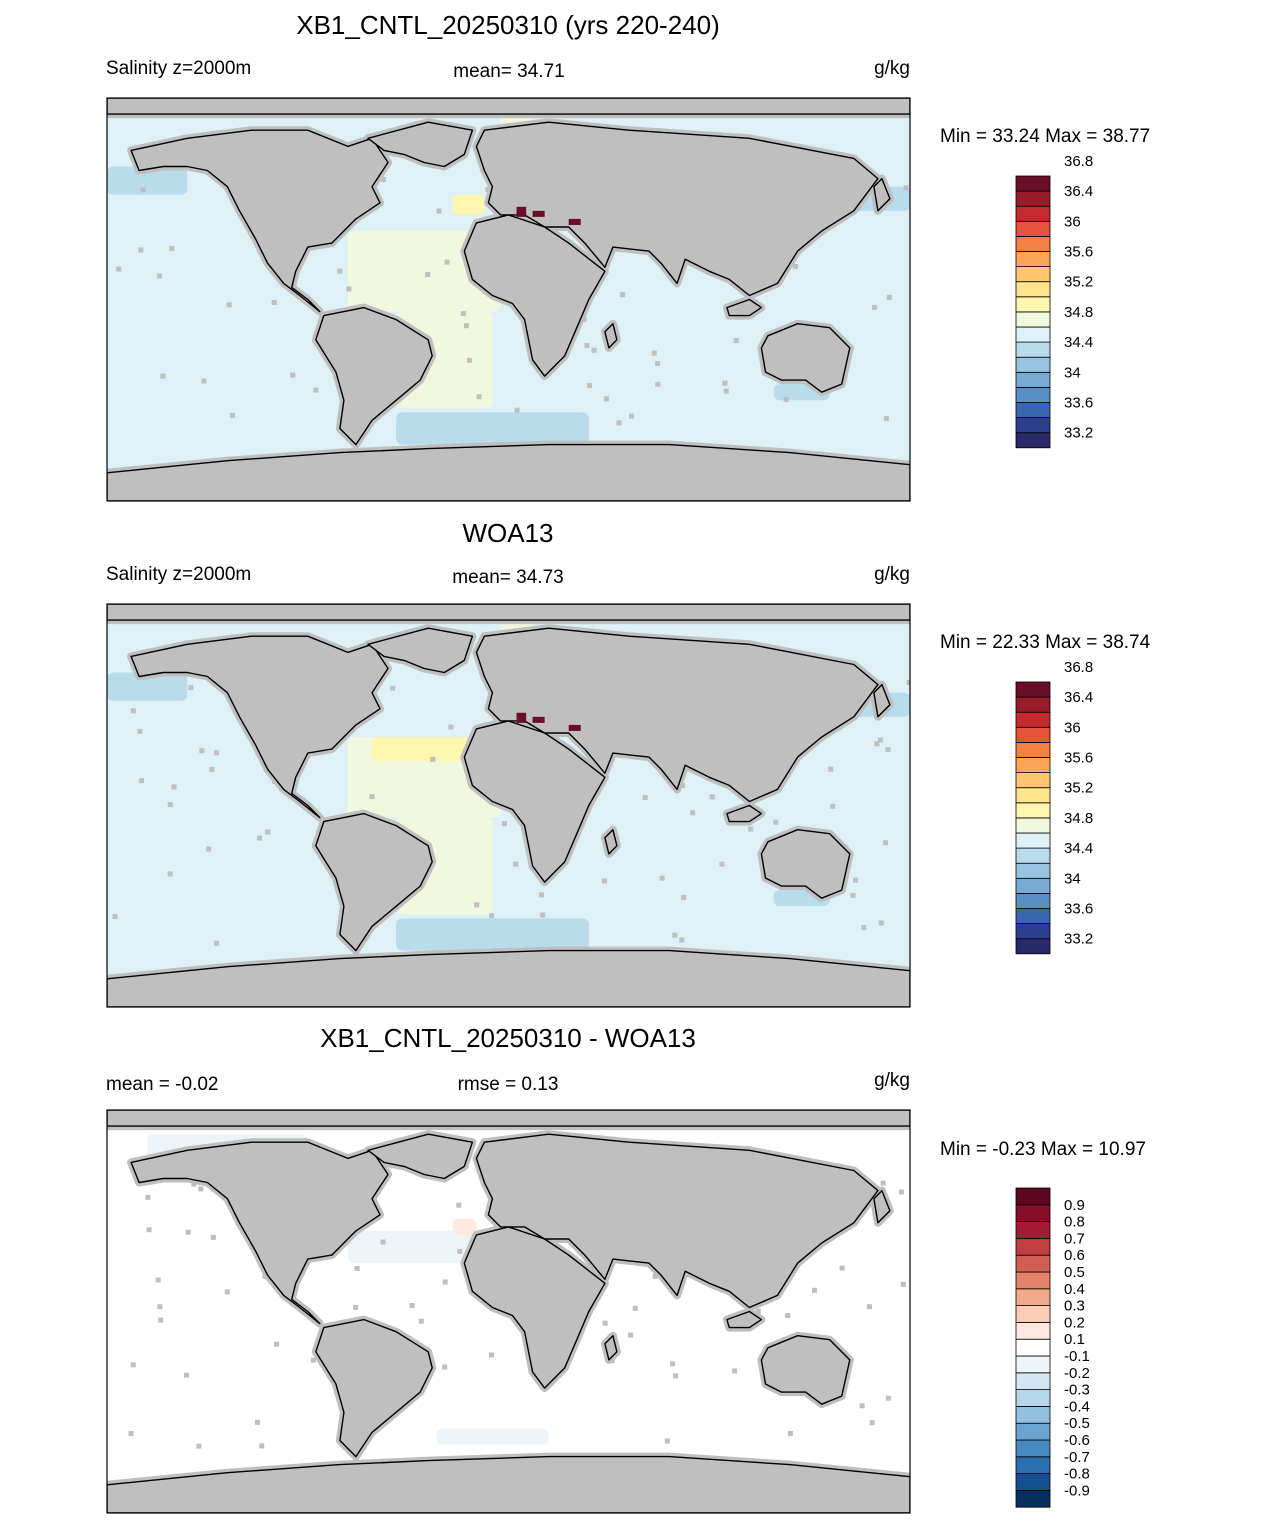 The width and height of the screenshot is (1285, 1524). What do you see at coordinates (1078, 191) in the screenshot?
I see `colorbar-tick-label: 36.4` at bounding box center [1078, 191].